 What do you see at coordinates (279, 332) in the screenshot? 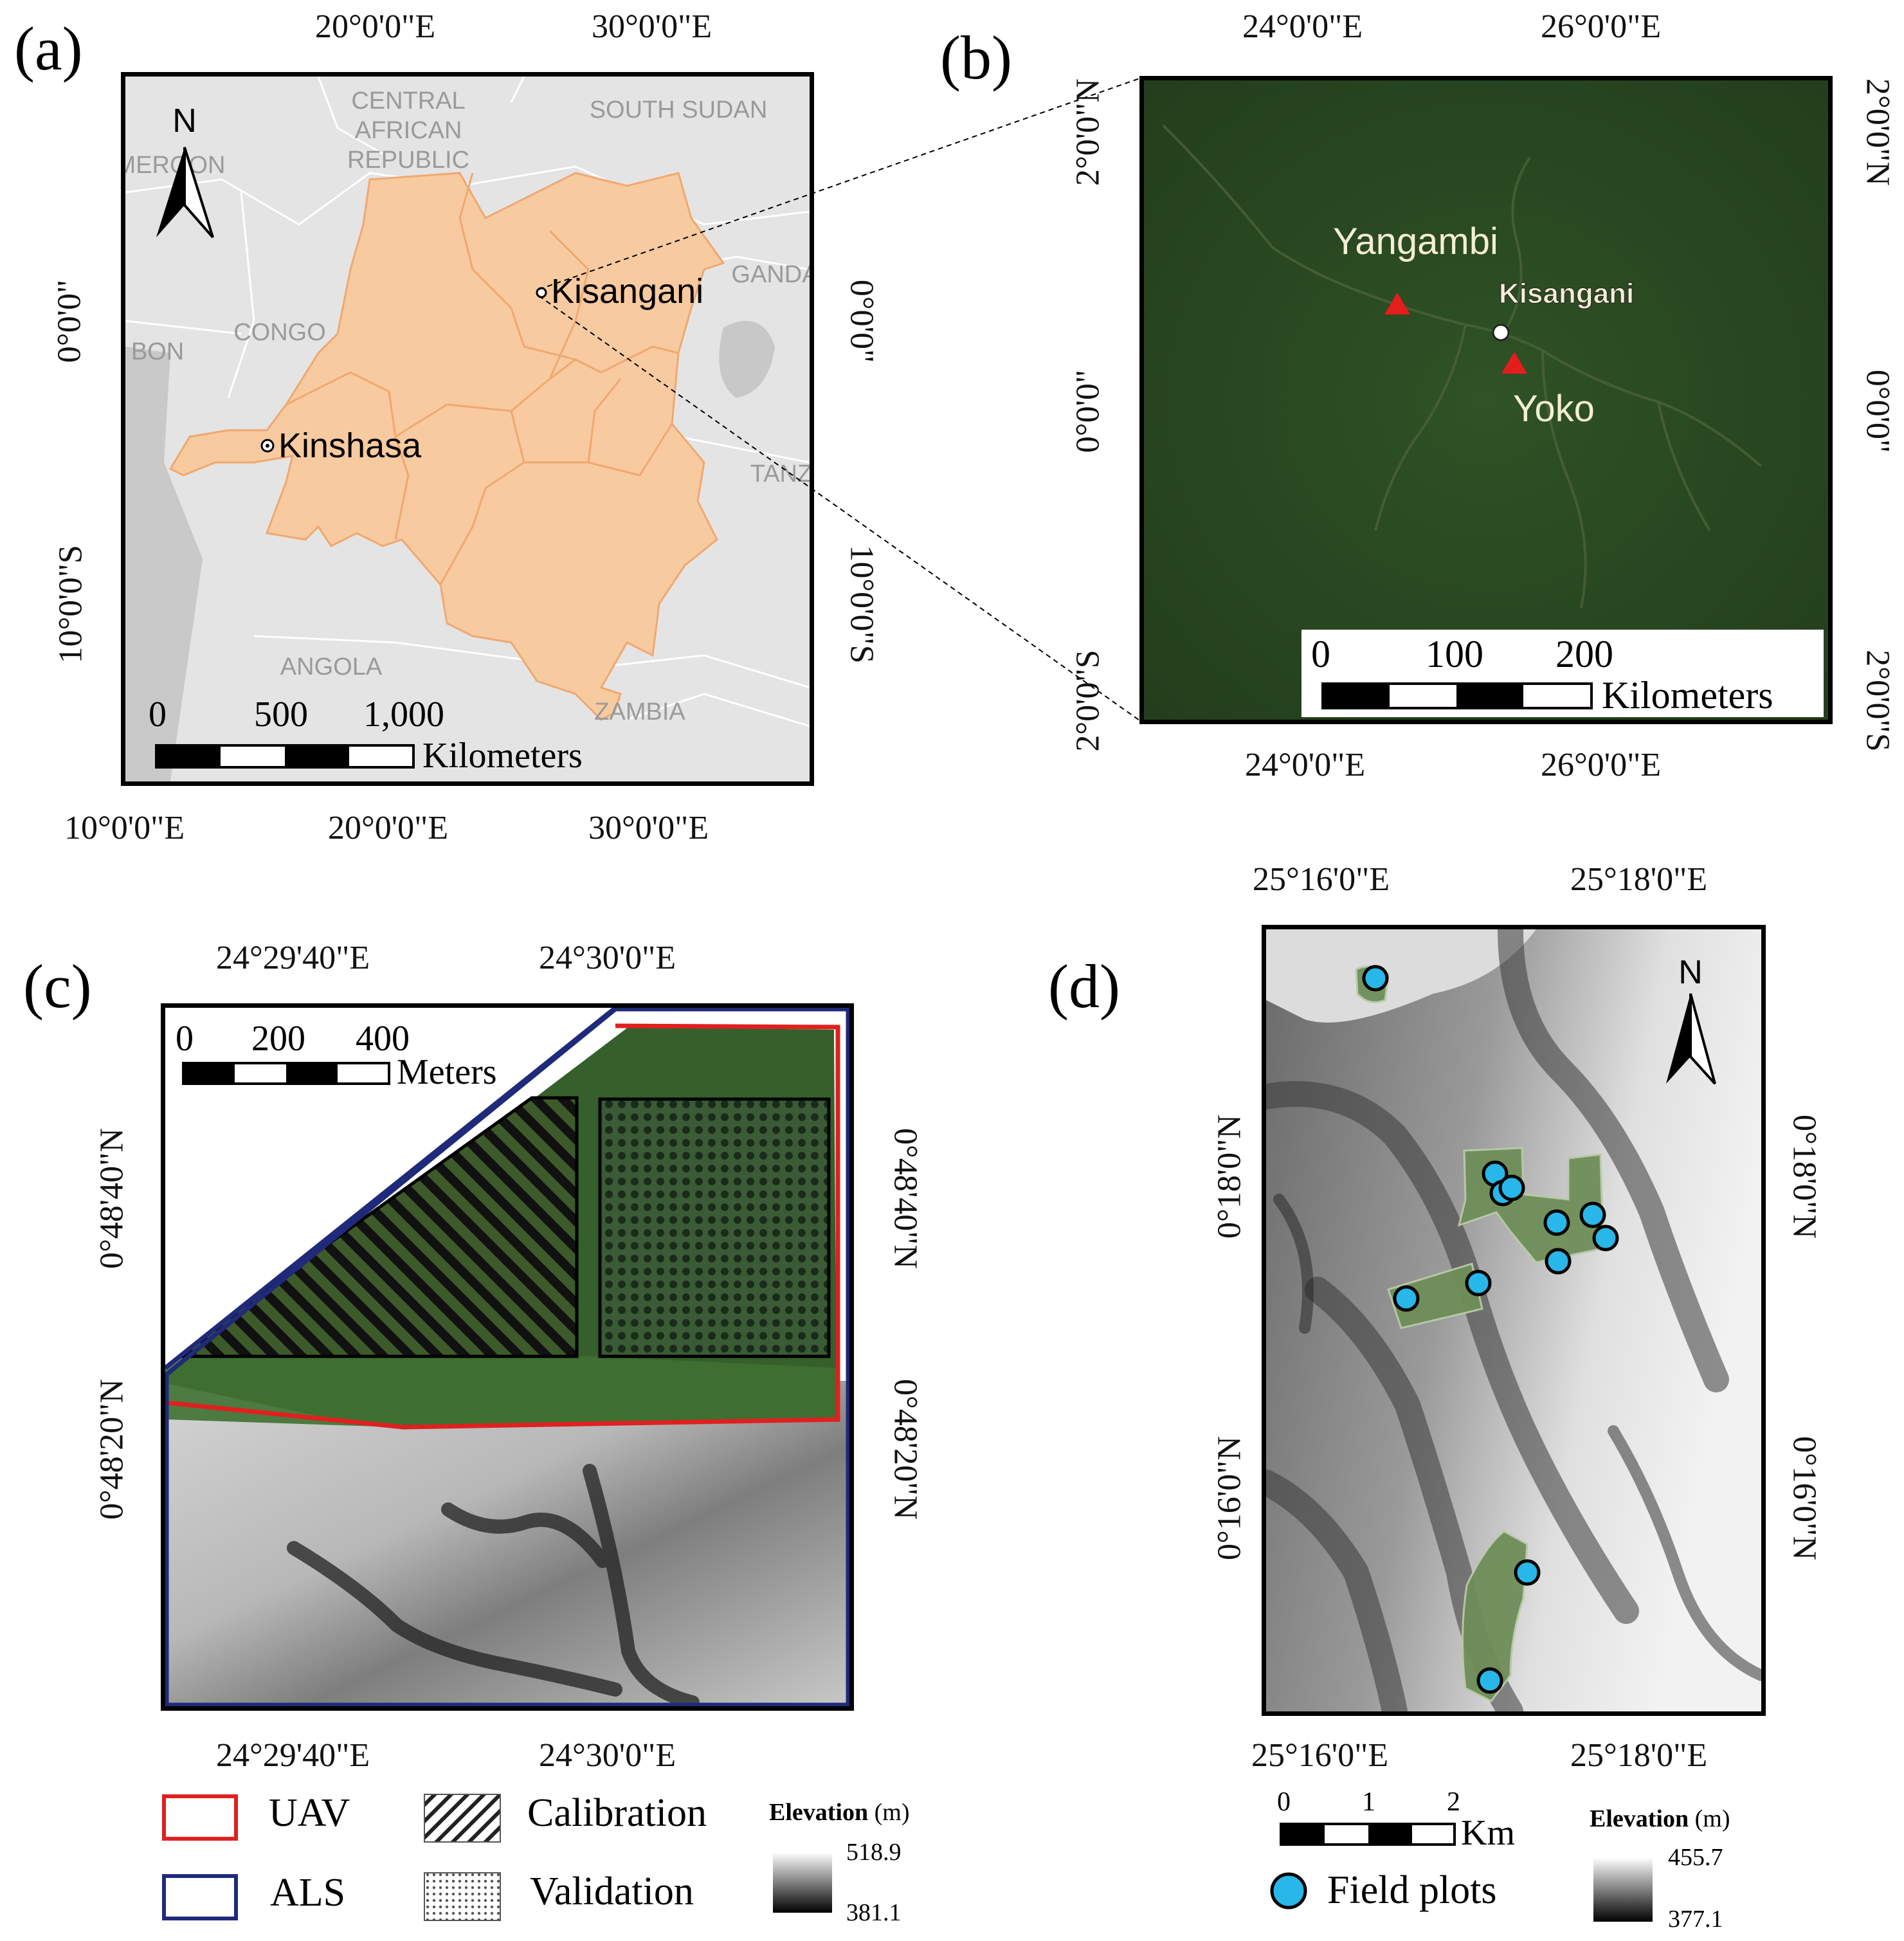
I see `label-congo: CONGO` at bounding box center [279, 332].